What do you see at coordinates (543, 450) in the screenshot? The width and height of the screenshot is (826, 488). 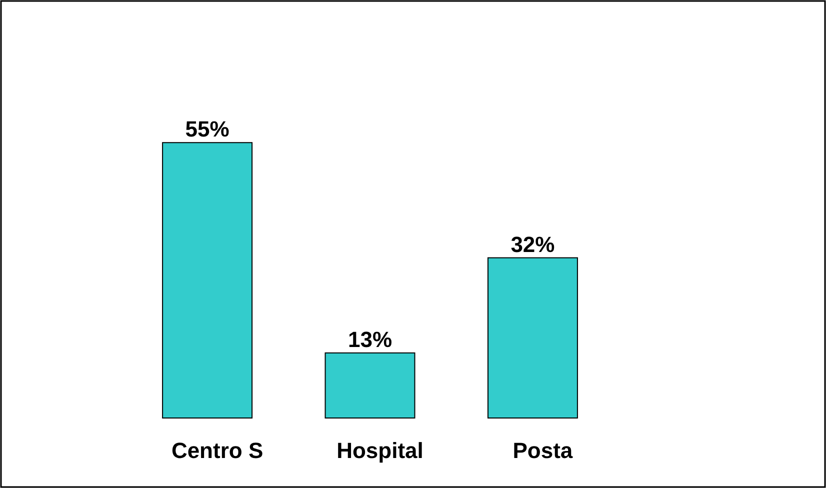 I see `x-tick-label: Posta` at bounding box center [543, 450].